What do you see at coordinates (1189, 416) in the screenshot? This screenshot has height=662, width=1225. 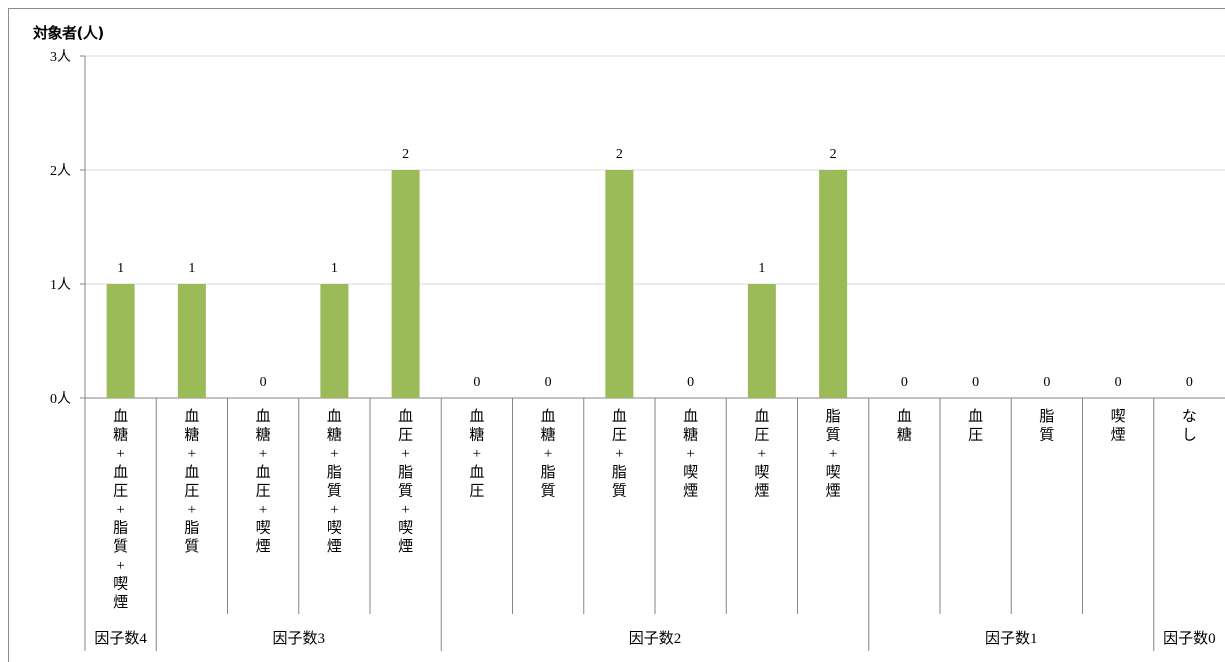 I see `category-label-char: な` at bounding box center [1189, 416].